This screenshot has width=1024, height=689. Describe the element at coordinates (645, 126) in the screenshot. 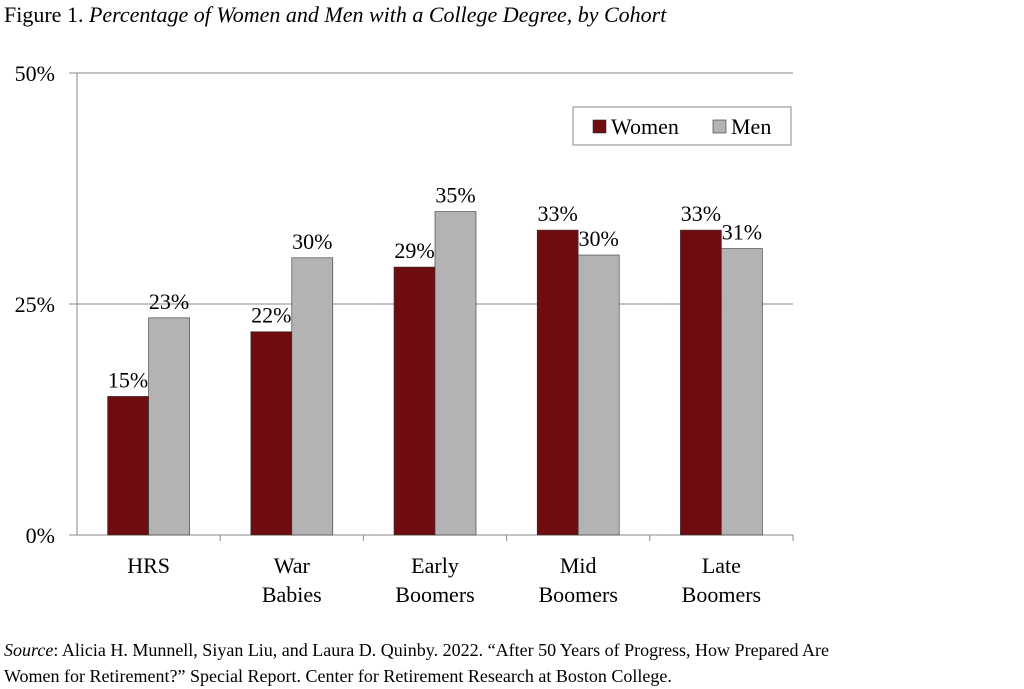

I see `legend-label-women: Women` at that location.